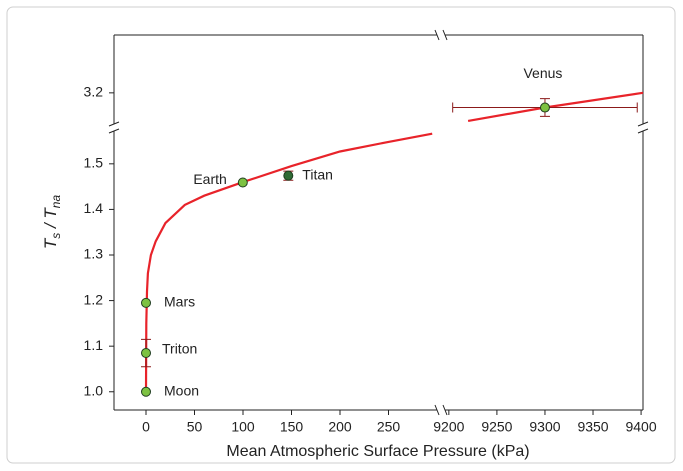  Describe the element at coordinates (292, 427) in the screenshot. I see `x-tick-label: 150` at that location.